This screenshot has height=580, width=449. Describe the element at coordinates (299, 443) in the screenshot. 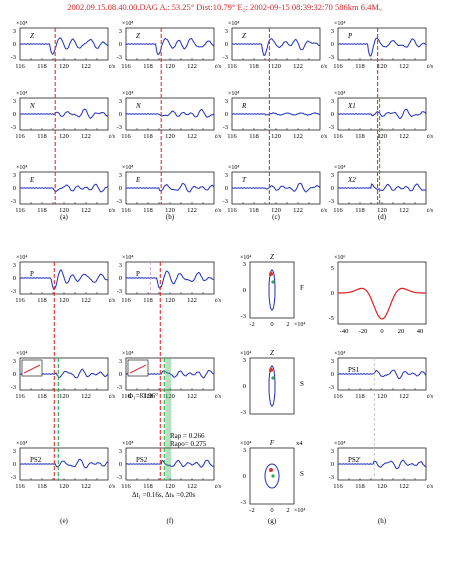

I see `hodogram-corner-label: x4` at that location.